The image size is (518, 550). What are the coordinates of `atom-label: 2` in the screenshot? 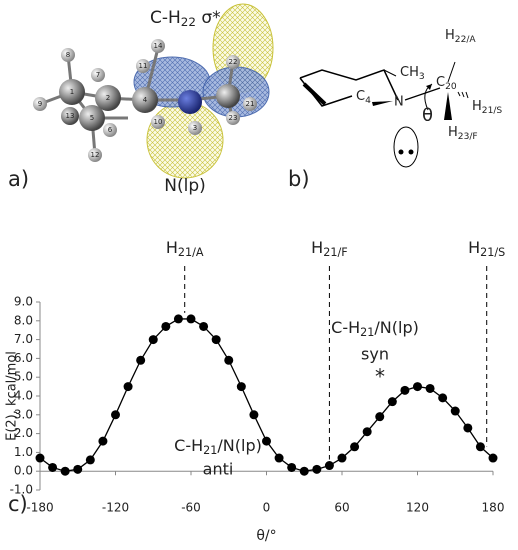 It's located at (108, 98).